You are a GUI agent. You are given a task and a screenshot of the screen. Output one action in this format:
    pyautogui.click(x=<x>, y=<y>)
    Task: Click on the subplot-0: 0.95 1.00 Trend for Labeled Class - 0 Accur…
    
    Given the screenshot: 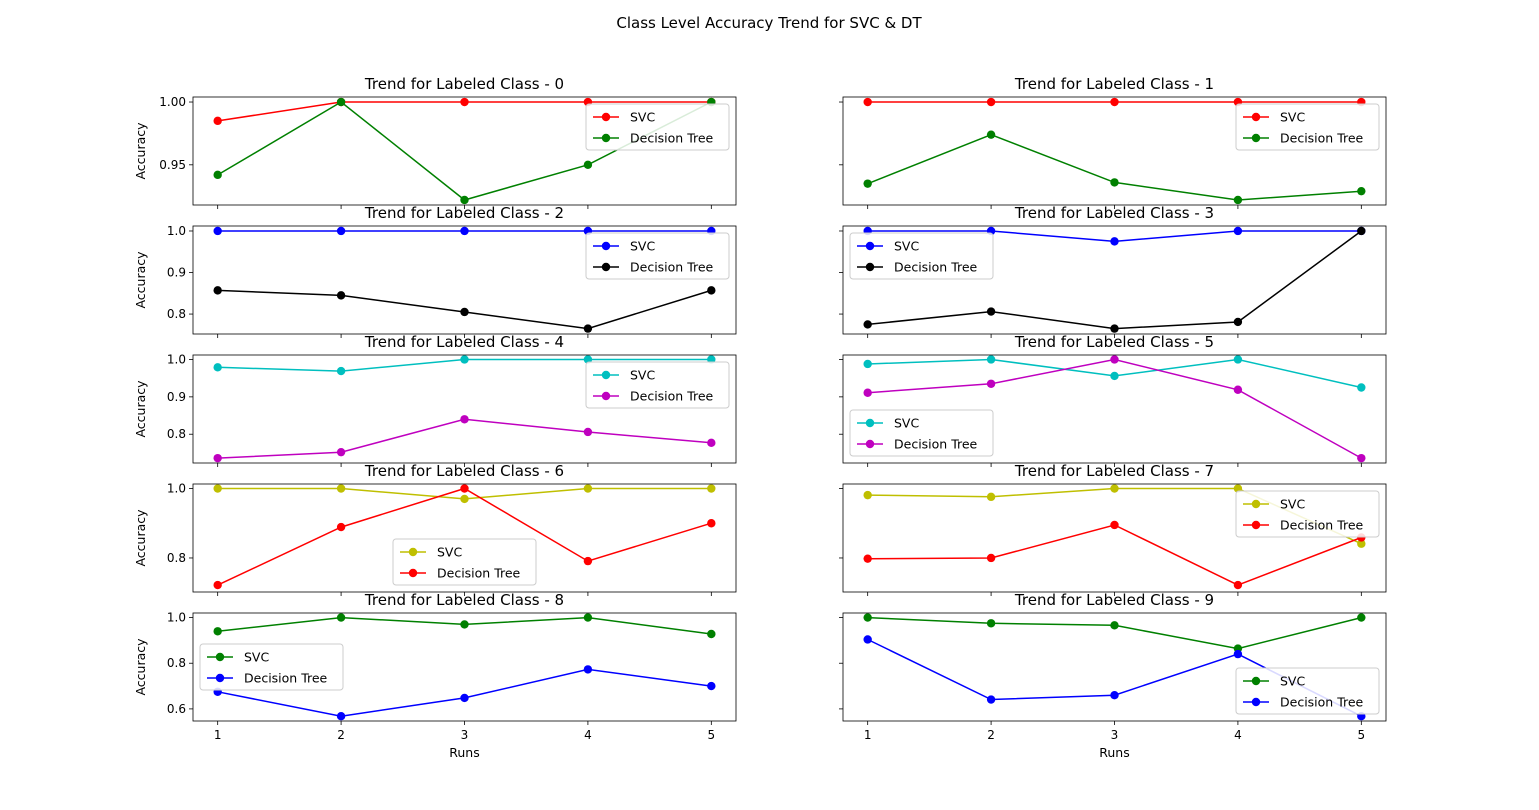 What is the action you would take?
    pyautogui.click(x=435, y=142)
    